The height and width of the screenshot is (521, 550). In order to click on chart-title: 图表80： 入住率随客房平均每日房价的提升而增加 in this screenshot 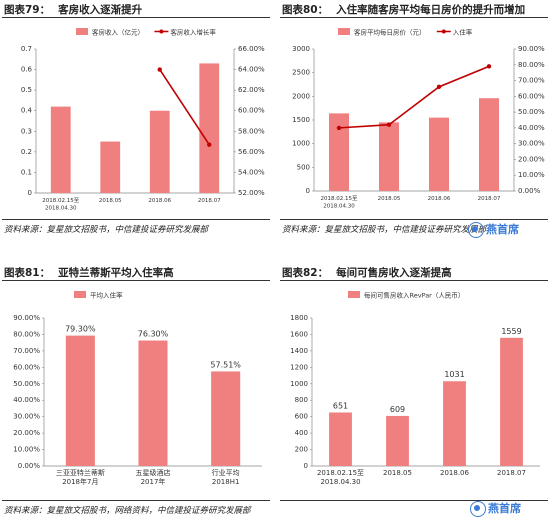, I will do `click(404, 10)`.